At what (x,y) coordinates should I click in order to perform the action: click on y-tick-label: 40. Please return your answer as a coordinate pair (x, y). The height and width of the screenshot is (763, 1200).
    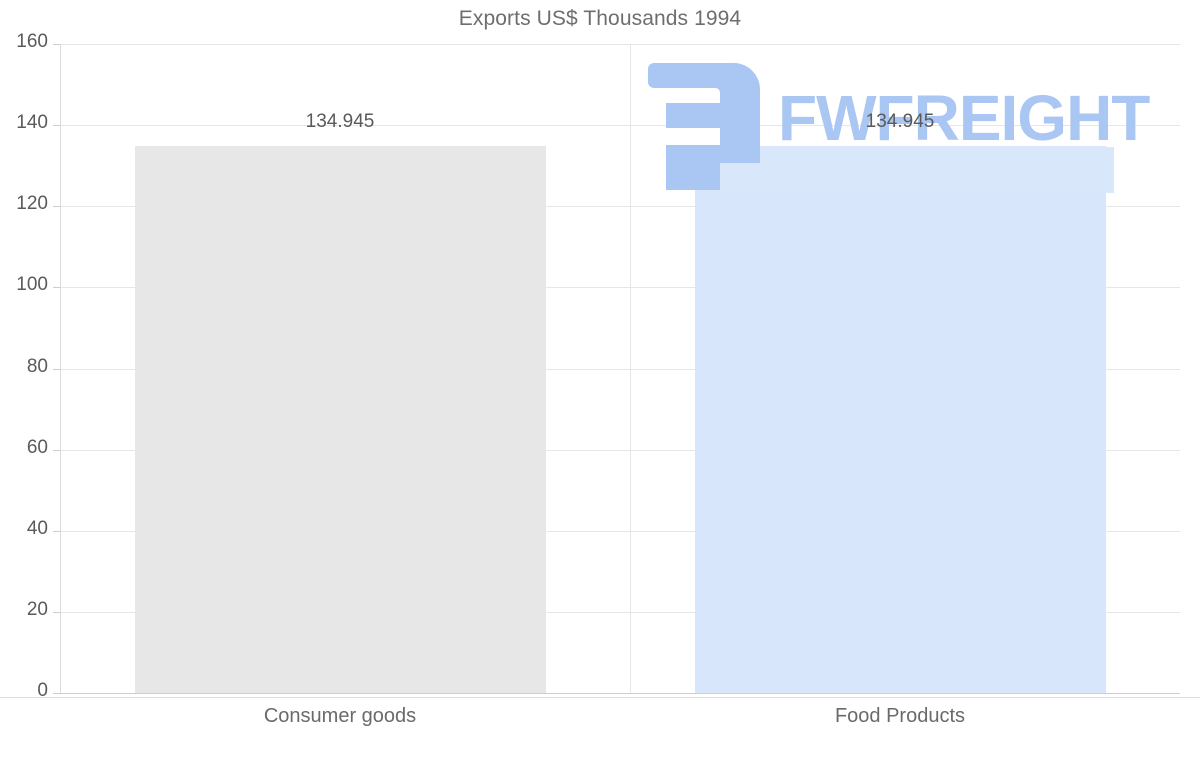
    Looking at the image, I should click on (37, 528).